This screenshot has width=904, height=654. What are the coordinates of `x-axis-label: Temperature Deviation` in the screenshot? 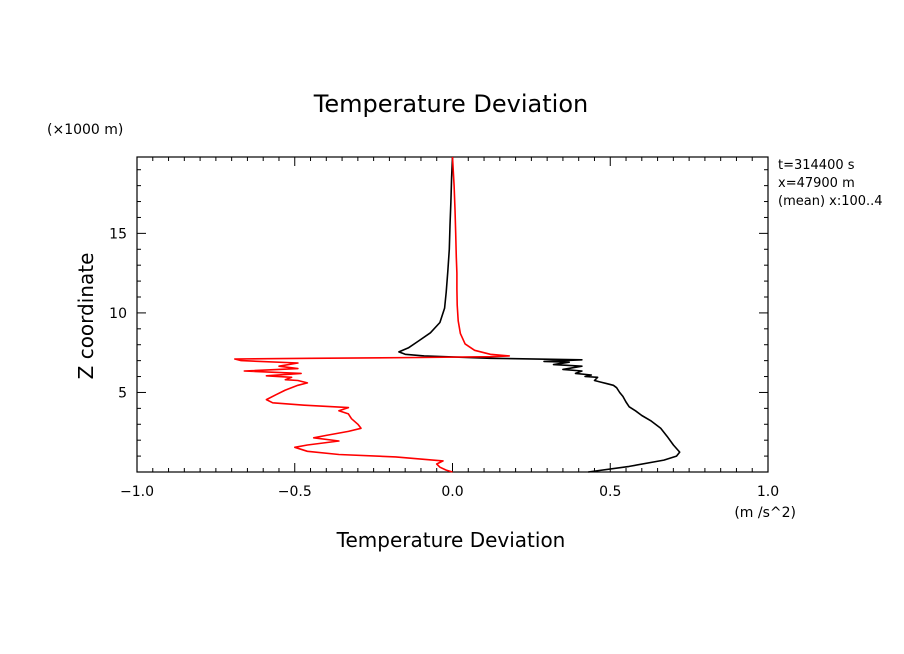 It's located at (451, 540).